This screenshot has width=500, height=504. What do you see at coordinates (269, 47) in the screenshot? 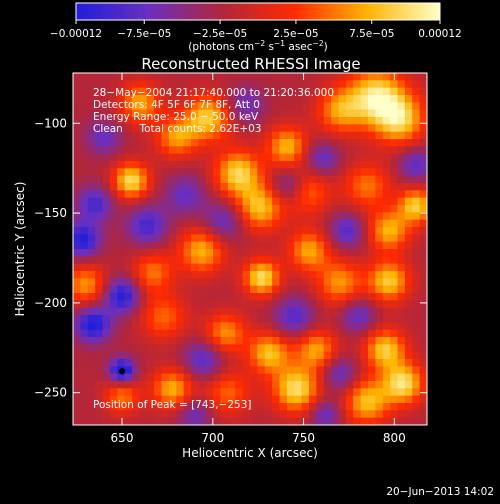
I see `colorbar-units-part: s` at bounding box center [269, 47].